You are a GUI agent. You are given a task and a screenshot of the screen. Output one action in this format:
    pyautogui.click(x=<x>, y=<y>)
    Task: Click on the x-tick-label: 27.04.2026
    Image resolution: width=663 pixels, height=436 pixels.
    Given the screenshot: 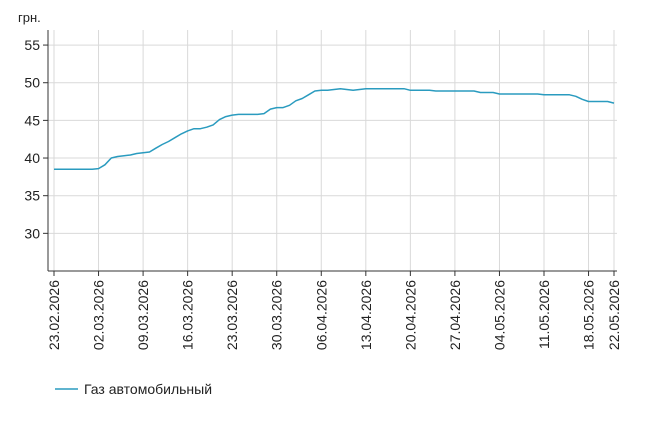 What is the action you would take?
    pyautogui.click(x=455, y=315)
    